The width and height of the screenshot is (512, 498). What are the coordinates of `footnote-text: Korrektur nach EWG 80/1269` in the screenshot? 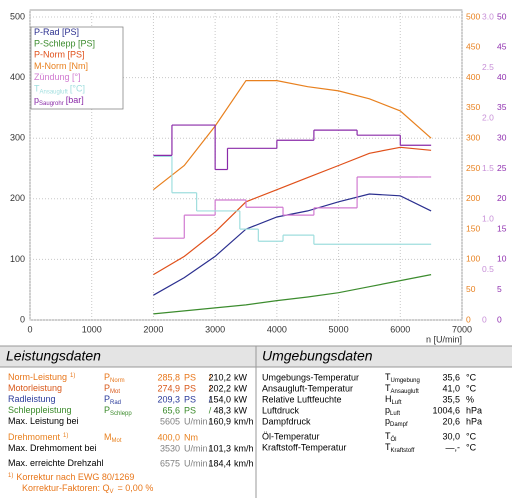 It's located at (75, 477).